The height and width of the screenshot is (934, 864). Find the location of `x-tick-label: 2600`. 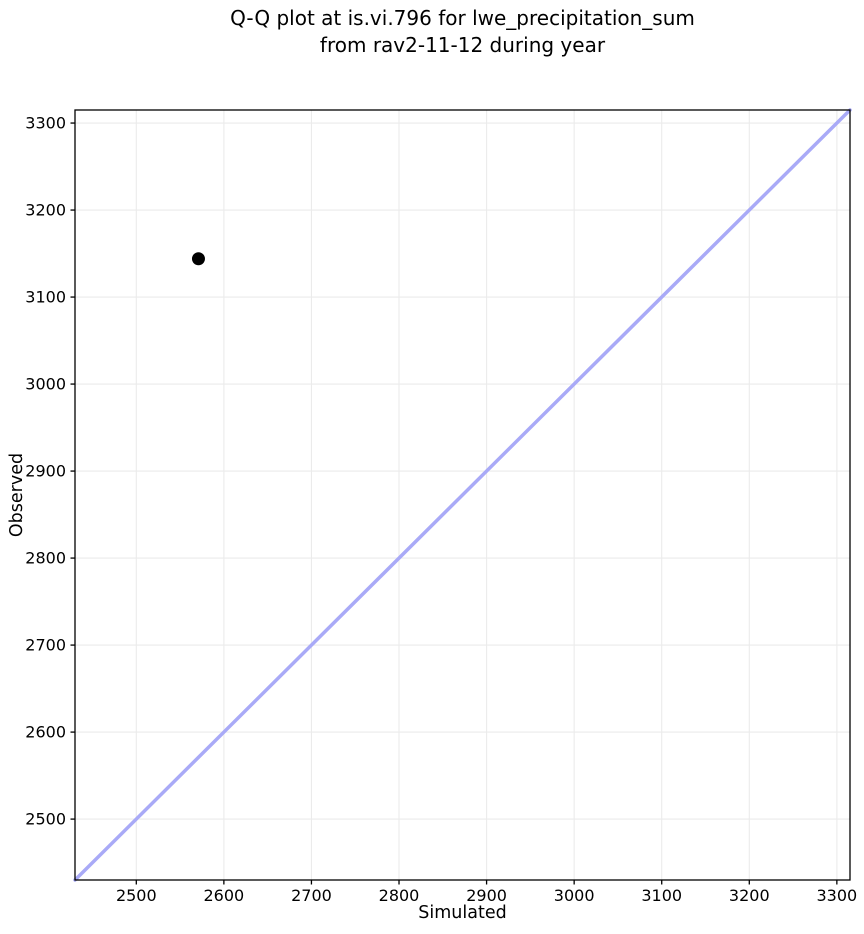

x-tick-label: 2600 is located at coordinates (224, 895).